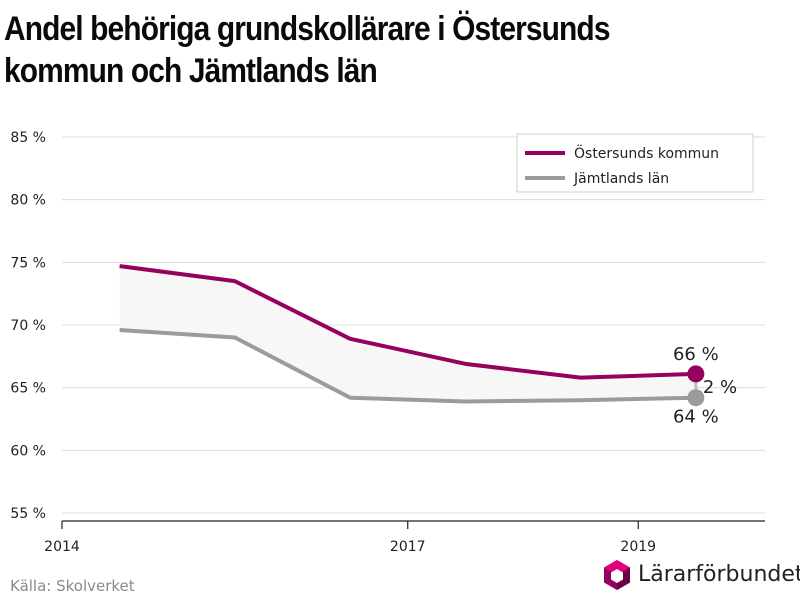 The width and height of the screenshot is (800, 600). What do you see at coordinates (62, 547) in the screenshot?
I see `x-tick-label: 2014` at bounding box center [62, 547].